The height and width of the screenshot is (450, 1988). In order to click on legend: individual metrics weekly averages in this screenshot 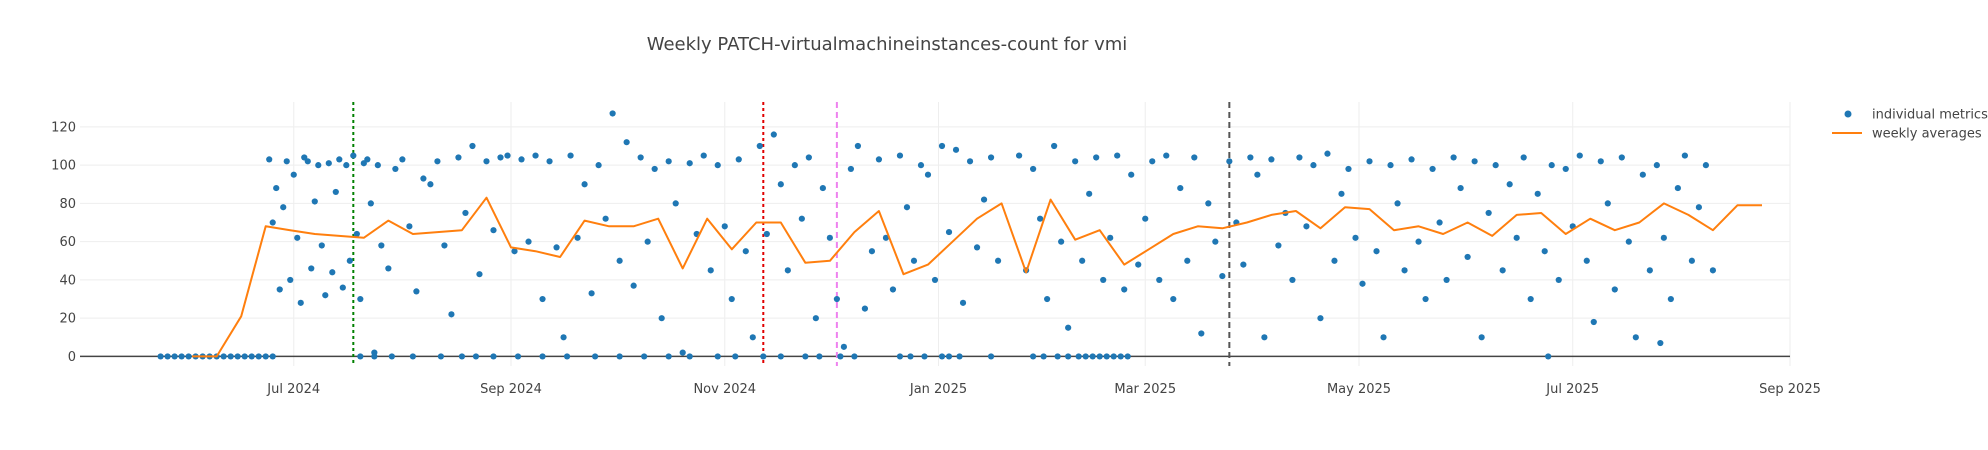, I will do `click(1910, 125)`.